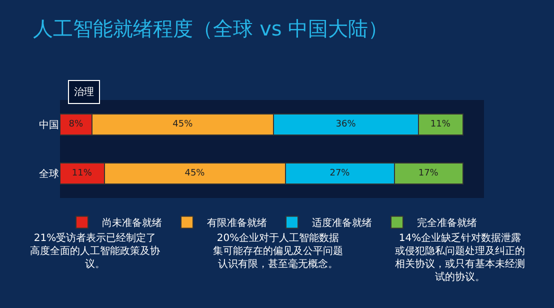 The width and height of the screenshot is (554, 308). I want to click on text: 21%受访者表示已经制定了高度全面的人工智能政策及协议。, so click(95, 251).